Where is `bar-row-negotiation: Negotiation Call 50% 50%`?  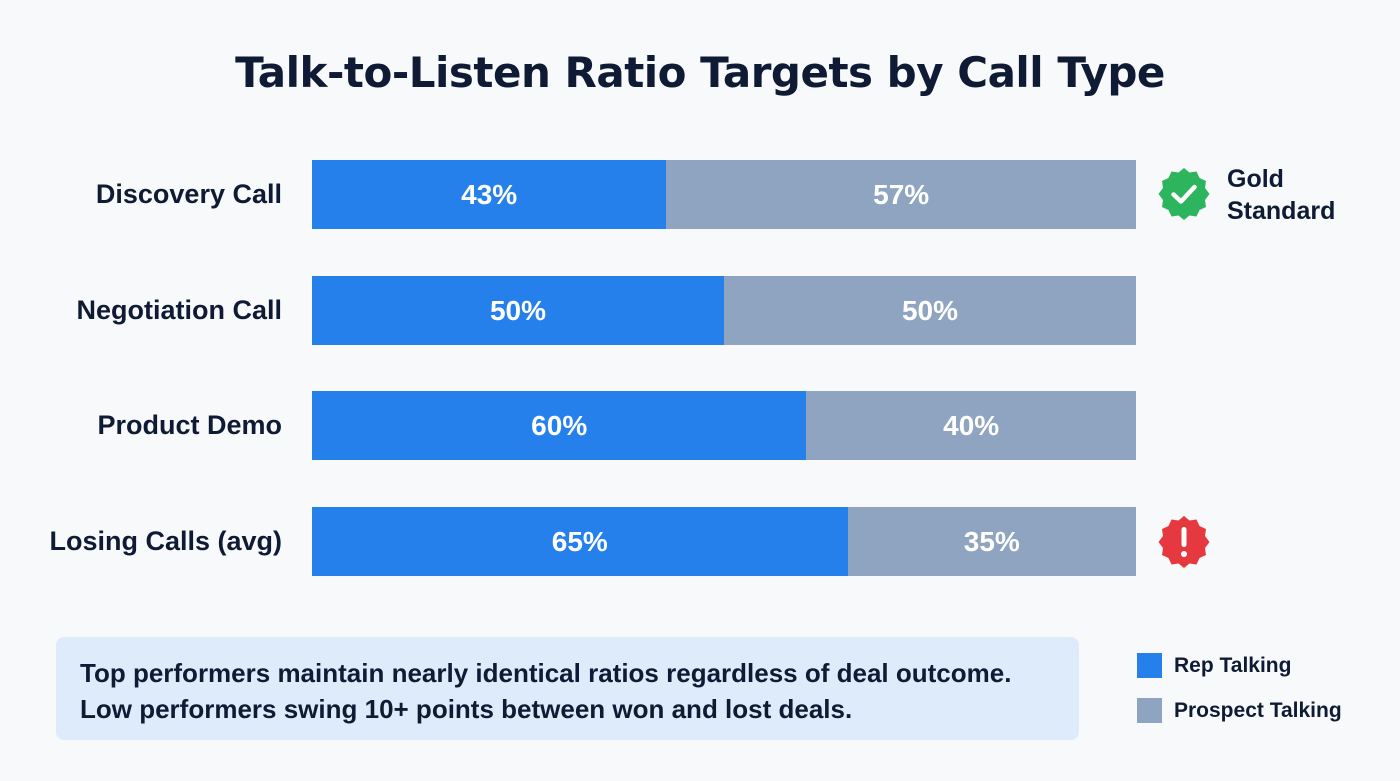 bar-row-negotiation: Negotiation Call 50% 50% is located at coordinates (700, 310).